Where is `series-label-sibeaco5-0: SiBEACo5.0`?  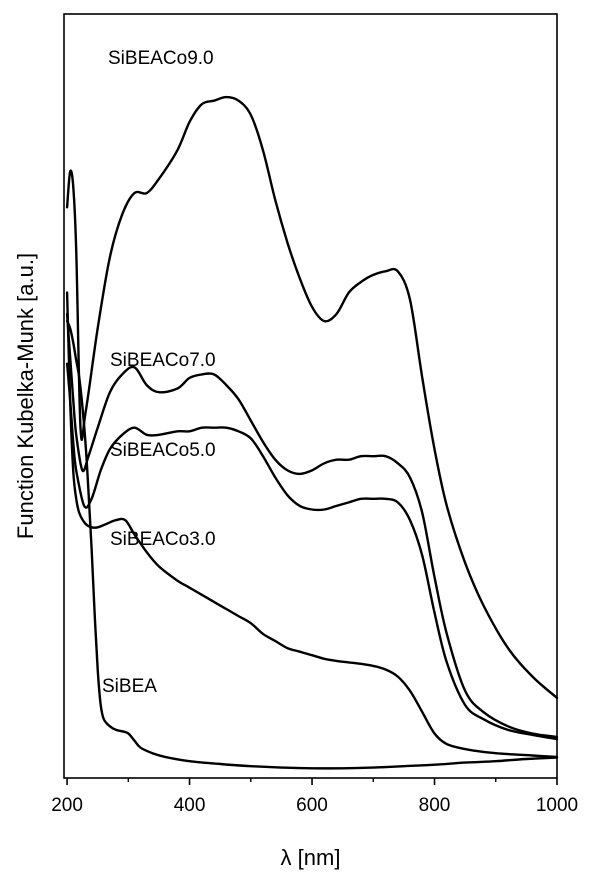
series-label-sibeaco5-0: SiBEACo5.0 is located at coordinates (163, 450).